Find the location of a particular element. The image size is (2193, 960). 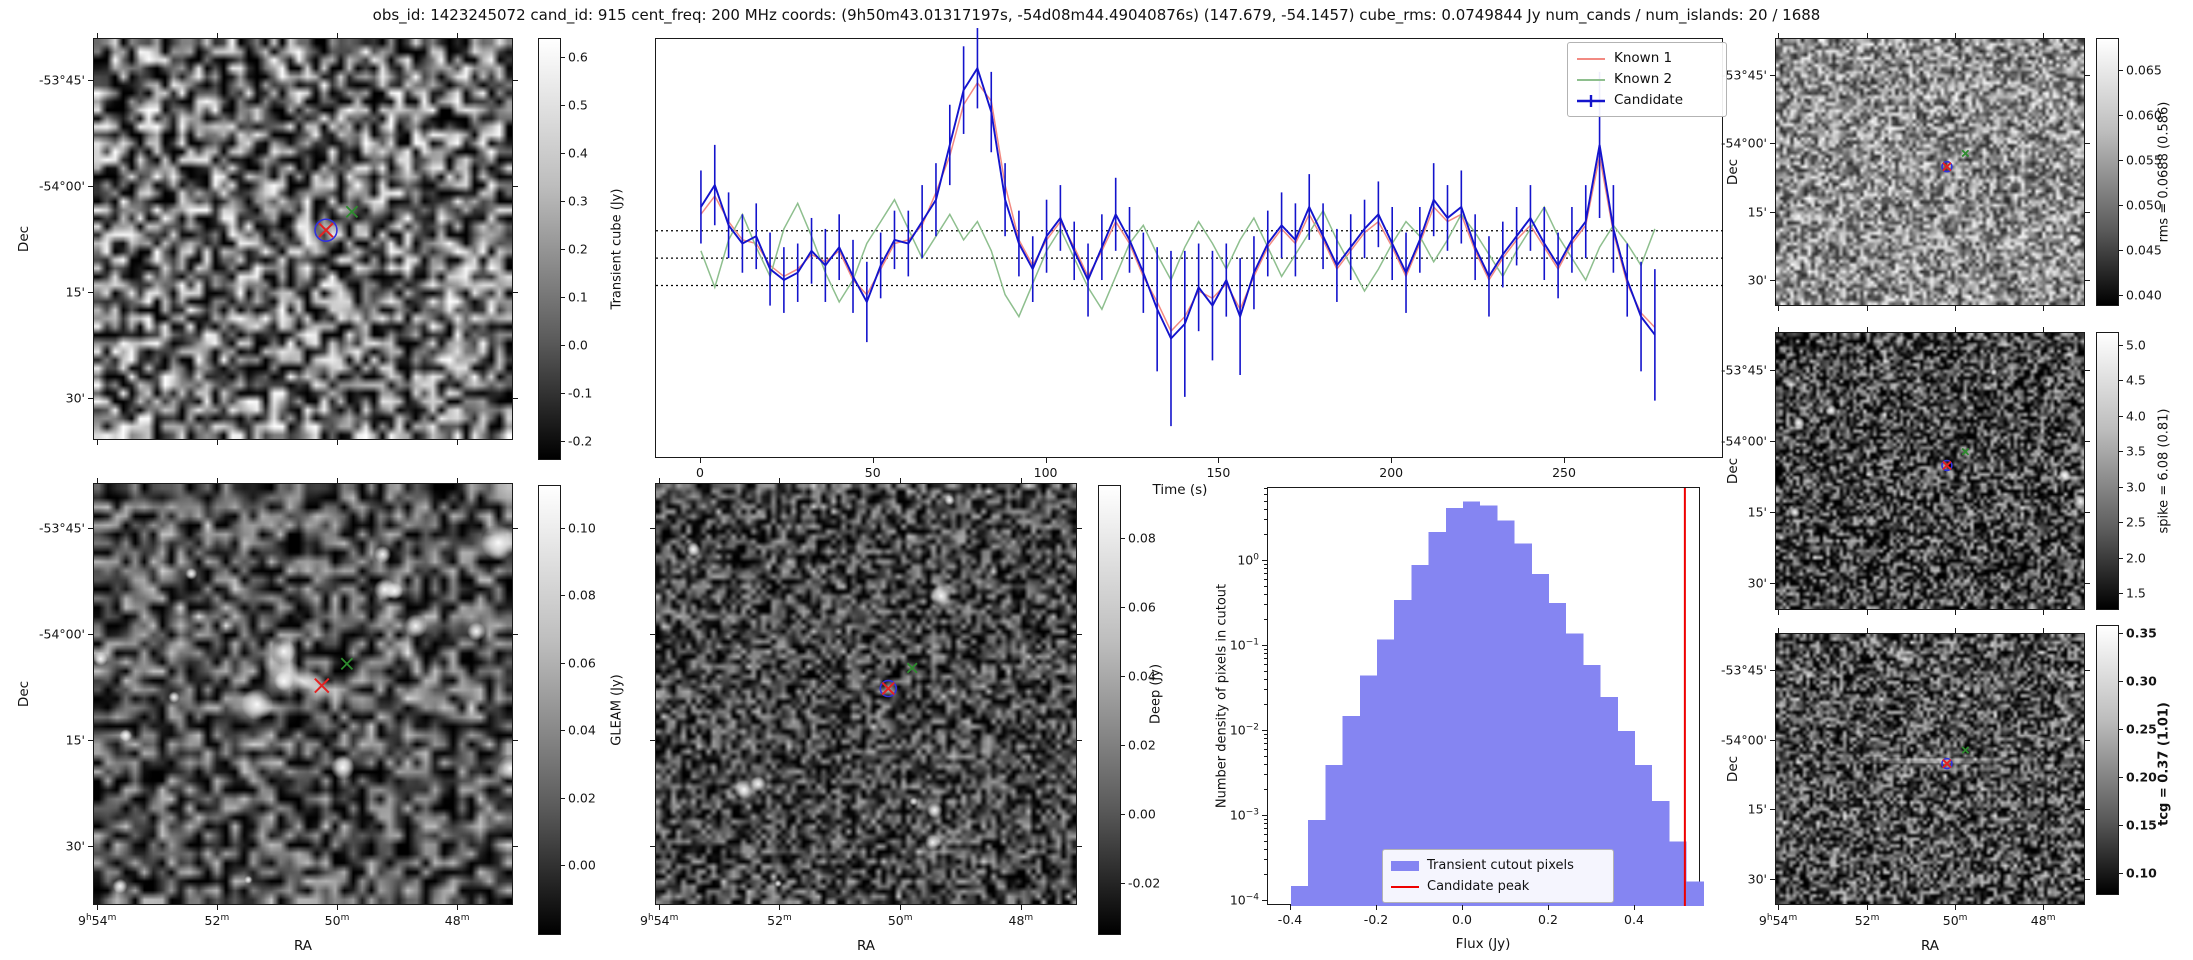

marker-overlay is located at coordinates (1955, 161).